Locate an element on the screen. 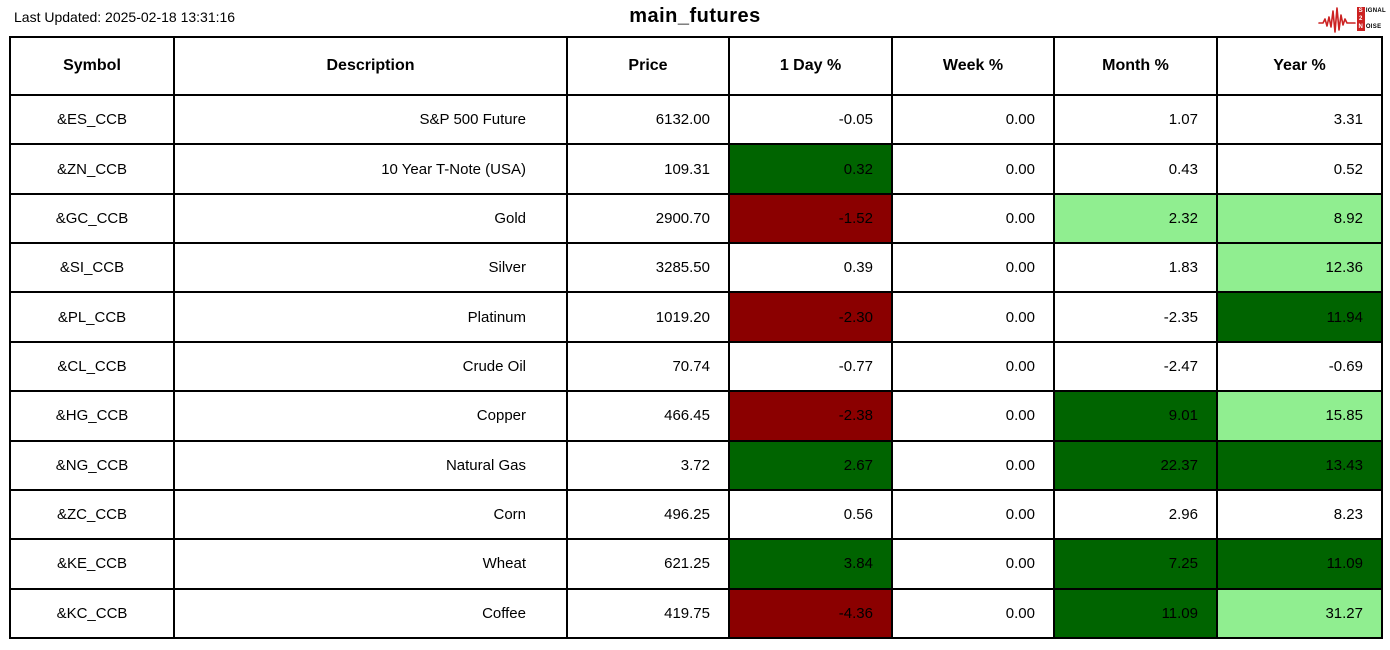 Image resolution: width=1390 pixels, height=650 pixels. cell-year-pct: 31.27 is located at coordinates (1299, 613).